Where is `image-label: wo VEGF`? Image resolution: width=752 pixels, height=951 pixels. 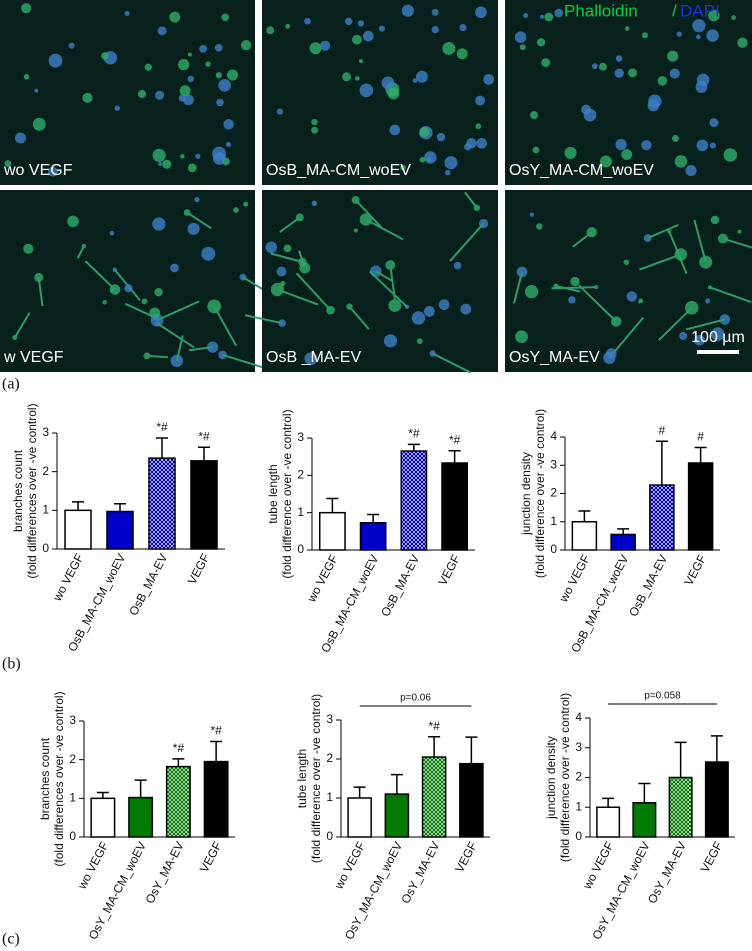 image-label: wo VEGF is located at coordinates (38, 170).